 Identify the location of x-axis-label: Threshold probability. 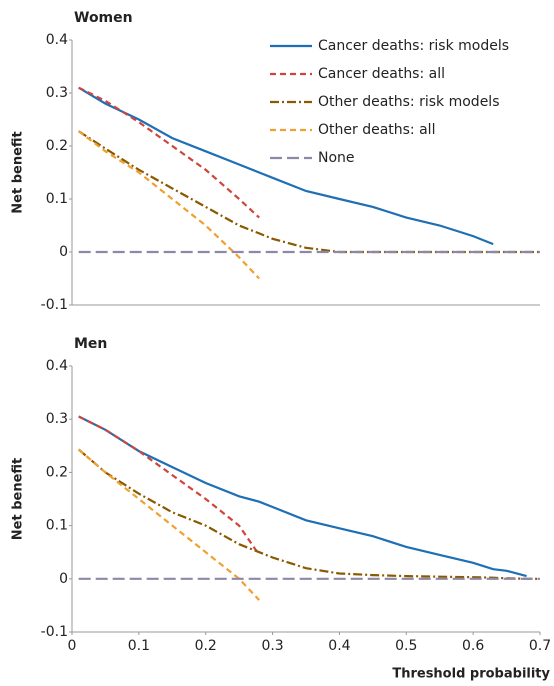
(471, 674).